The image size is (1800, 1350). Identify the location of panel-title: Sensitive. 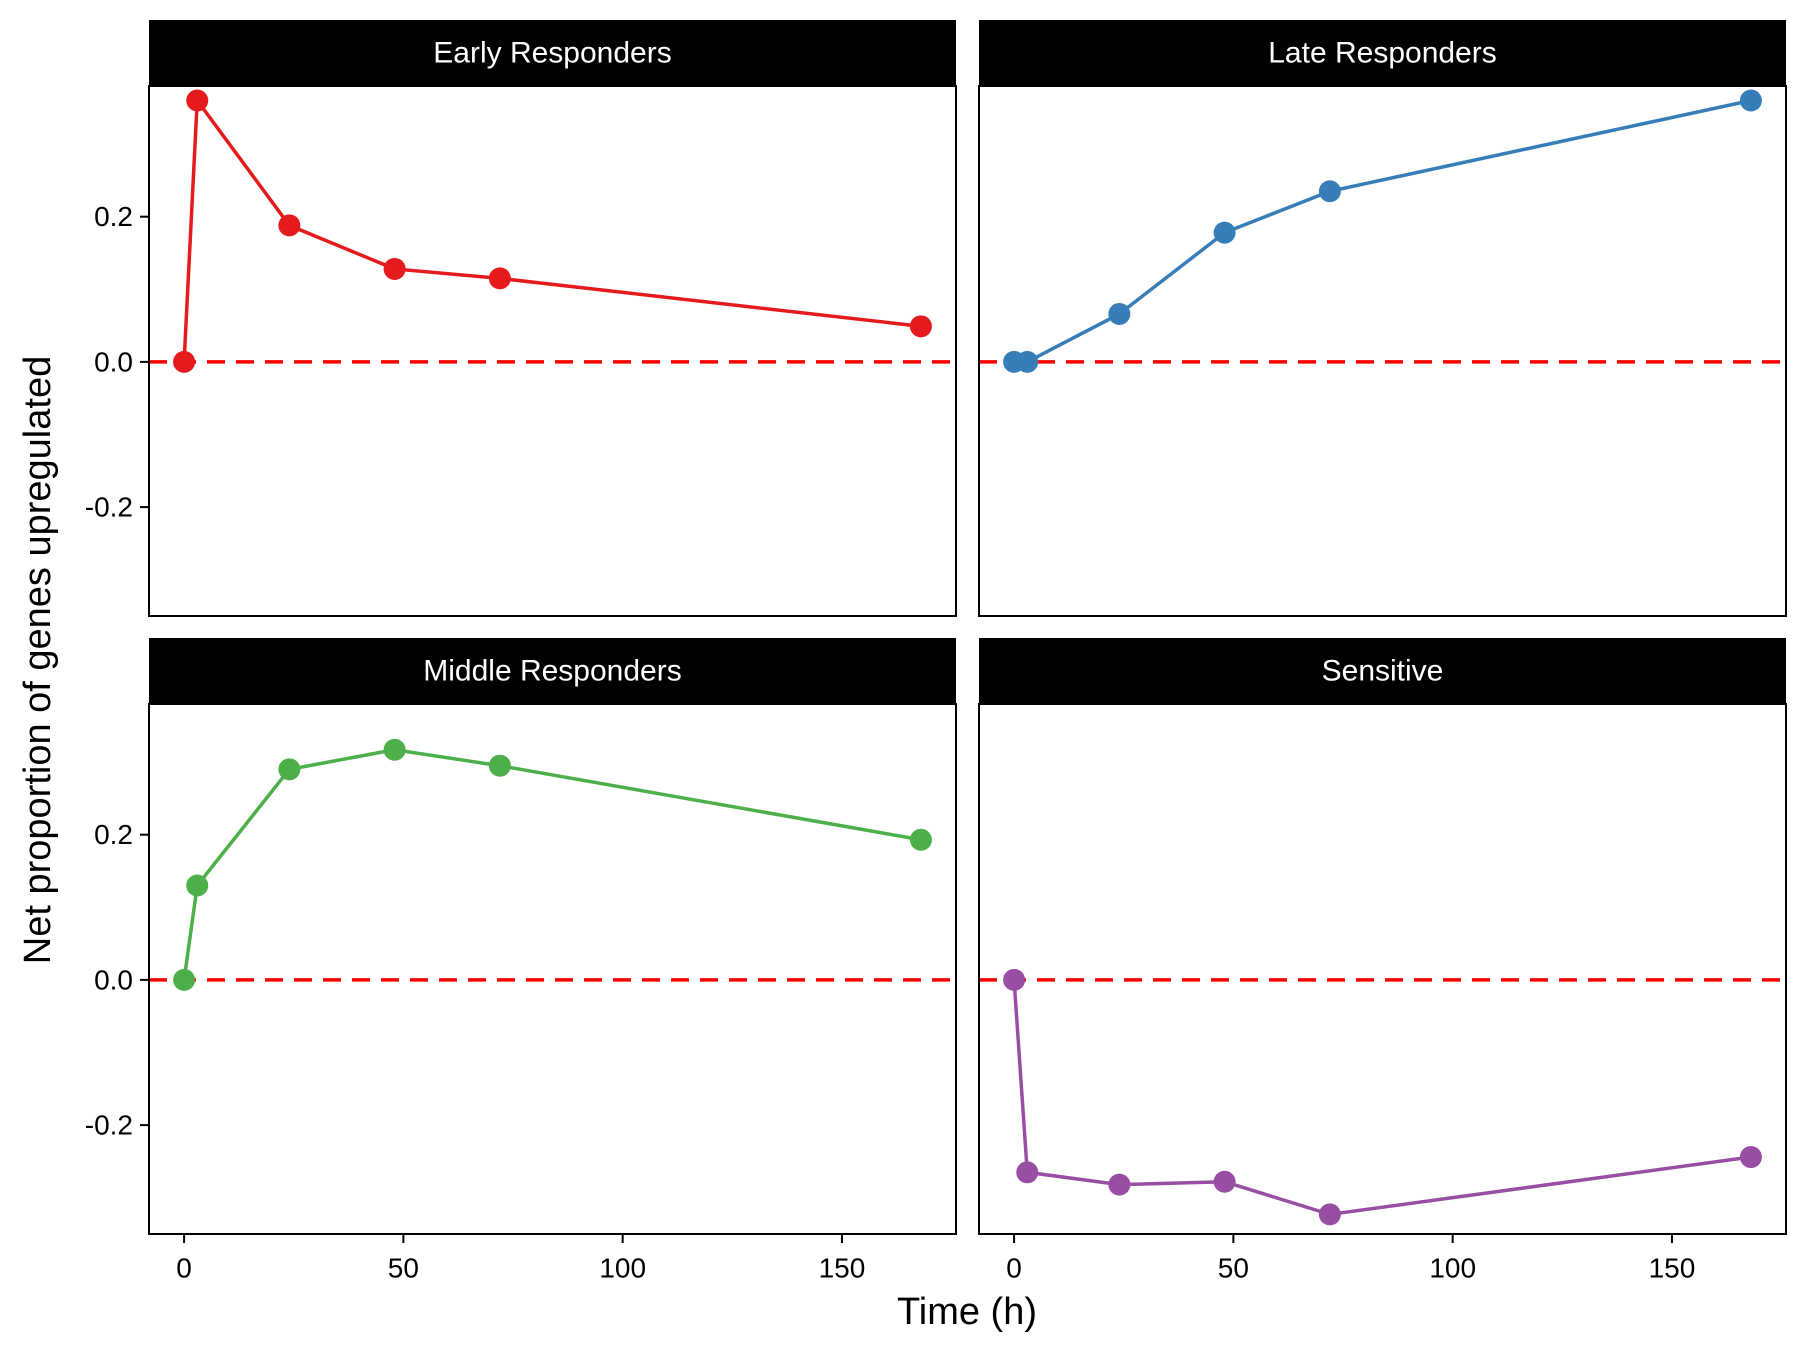
(1383, 671).